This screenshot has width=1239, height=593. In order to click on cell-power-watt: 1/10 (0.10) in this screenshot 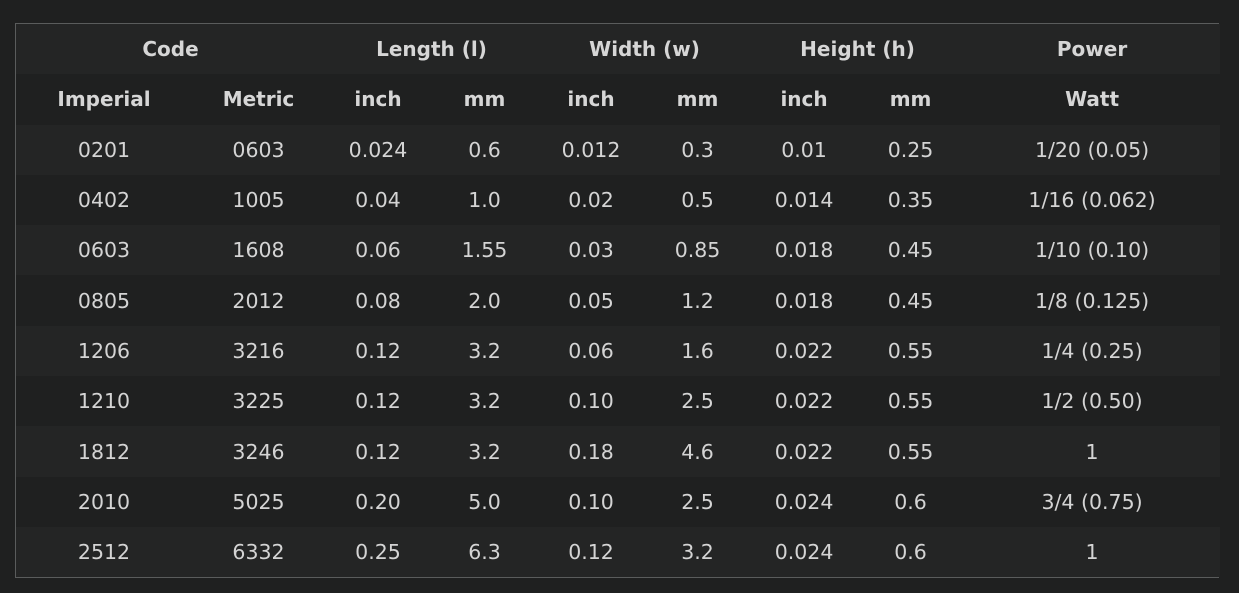, I will do `click(1092, 250)`.